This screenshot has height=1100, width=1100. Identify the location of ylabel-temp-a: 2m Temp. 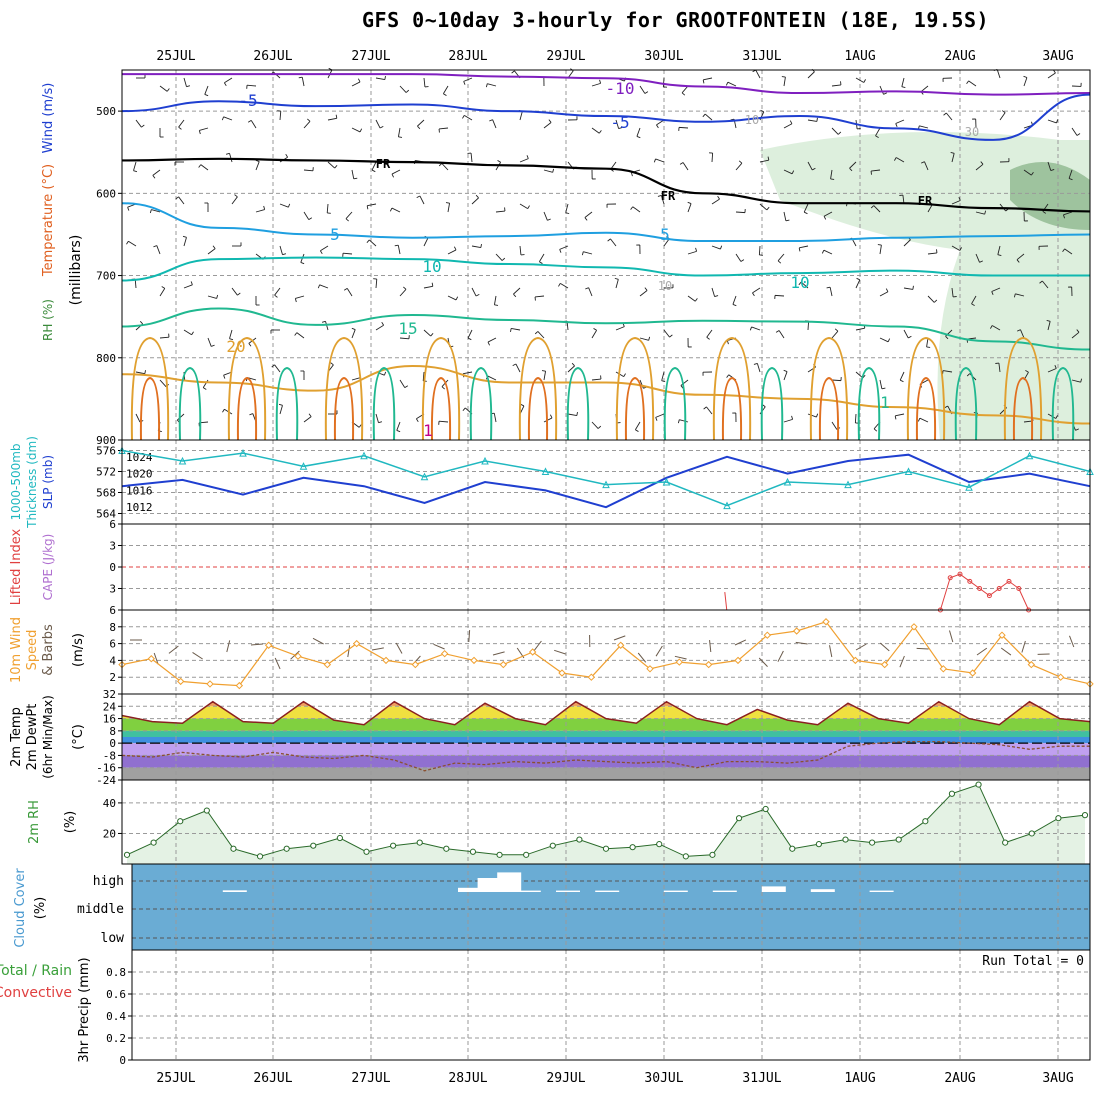
(16, 737).